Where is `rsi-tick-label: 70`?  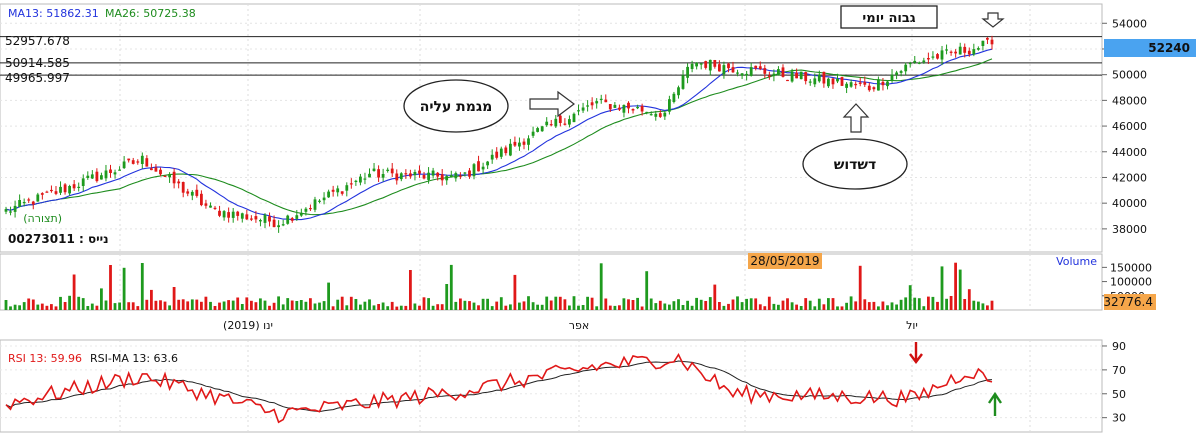 rsi-tick-label: 70 is located at coordinates (1119, 370).